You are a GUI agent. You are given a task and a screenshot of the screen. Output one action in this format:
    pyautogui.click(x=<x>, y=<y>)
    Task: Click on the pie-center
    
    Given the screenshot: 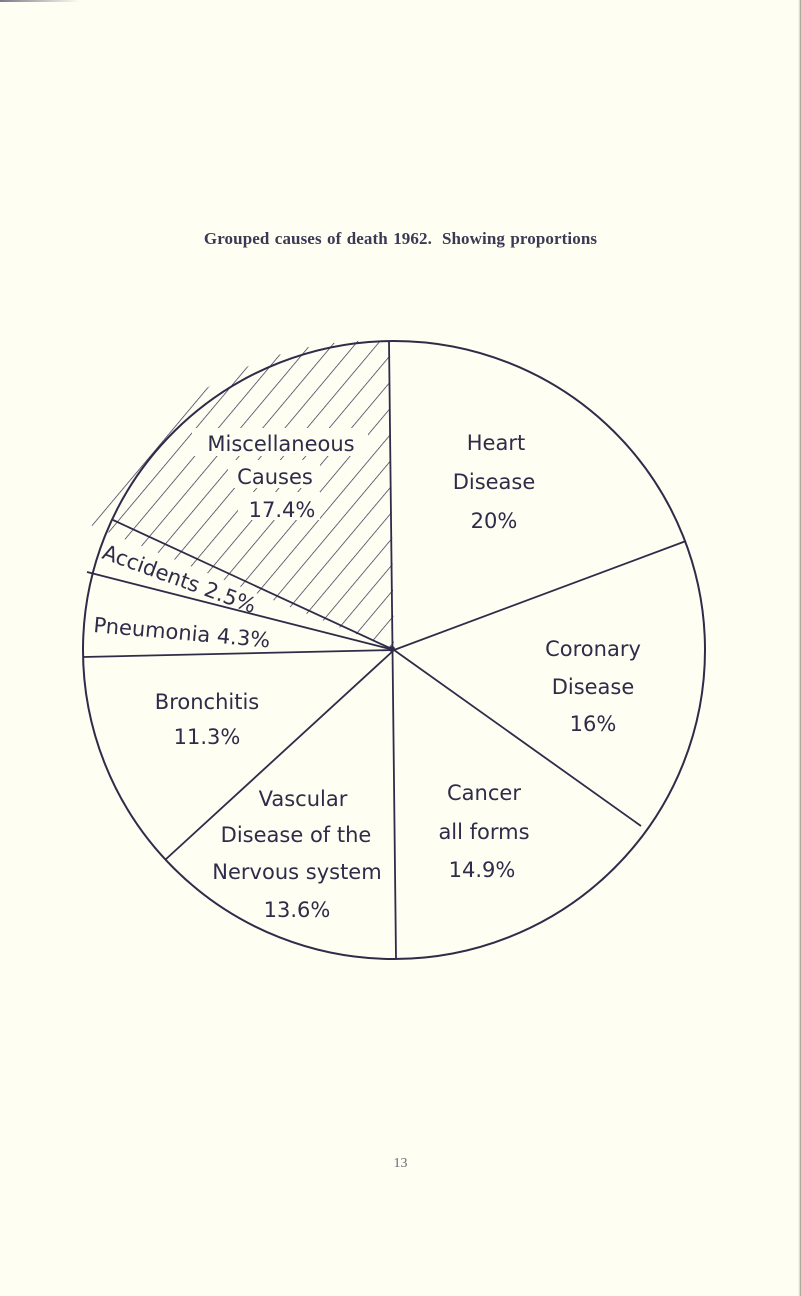 What is the action you would take?
    pyautogui.click(x=392, y=649)
    